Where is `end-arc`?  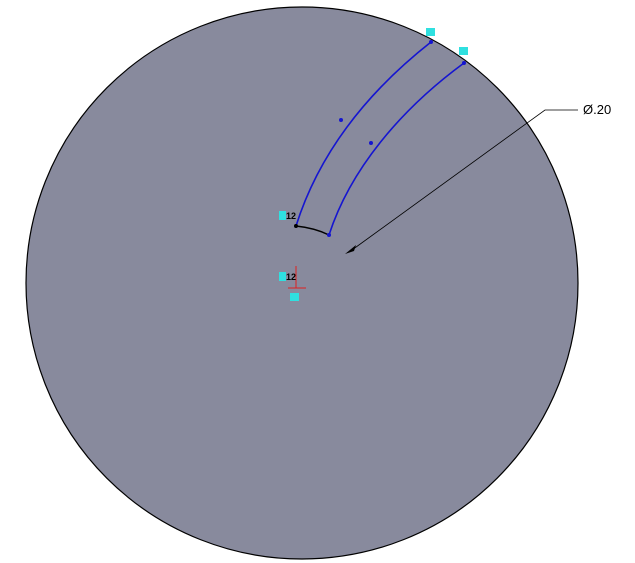 end-arc is located at coordinates (312, 230).